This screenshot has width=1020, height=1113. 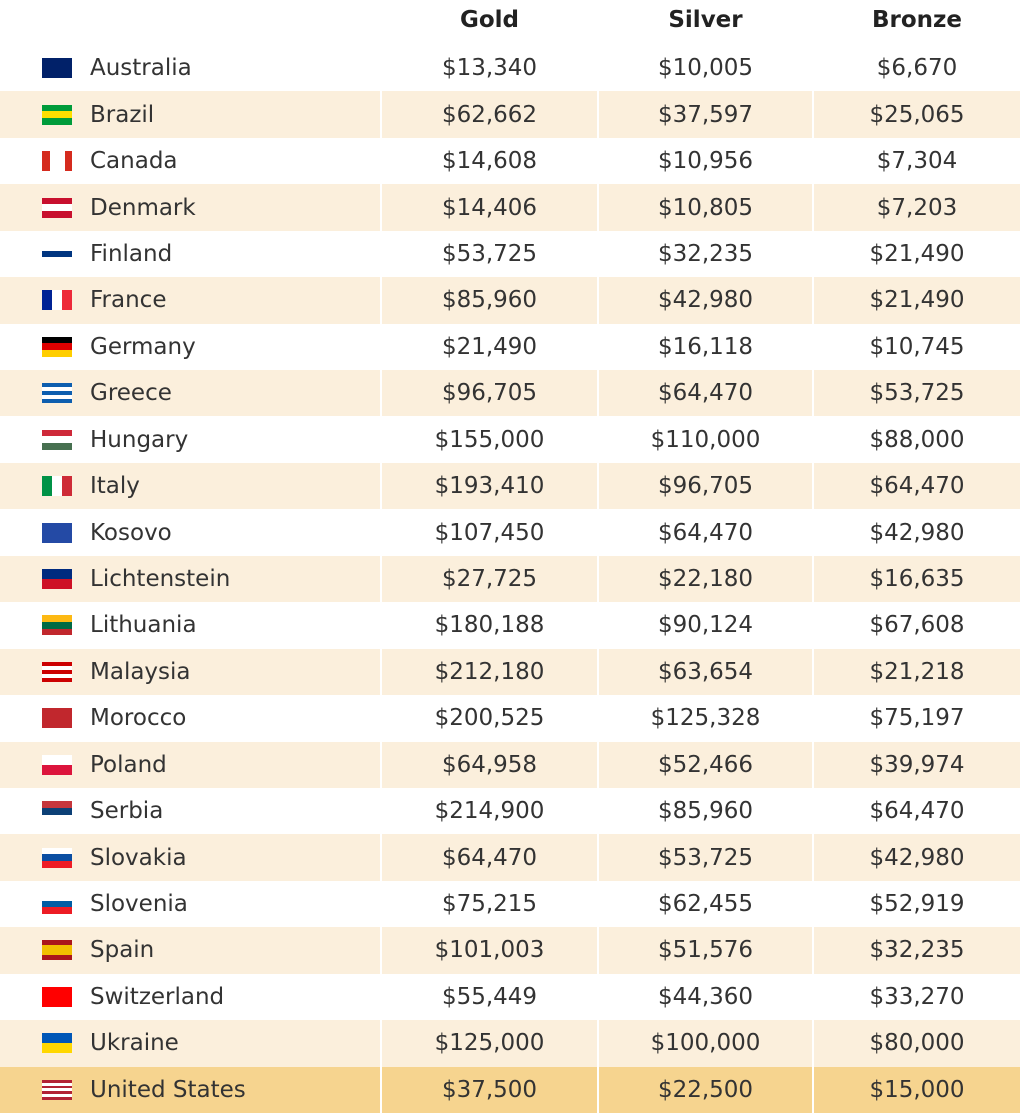 What do you see at coordinates (705, 347) in the screenshot?
I see `bonus-cell: $16,118` at bounding box center [705, 347].